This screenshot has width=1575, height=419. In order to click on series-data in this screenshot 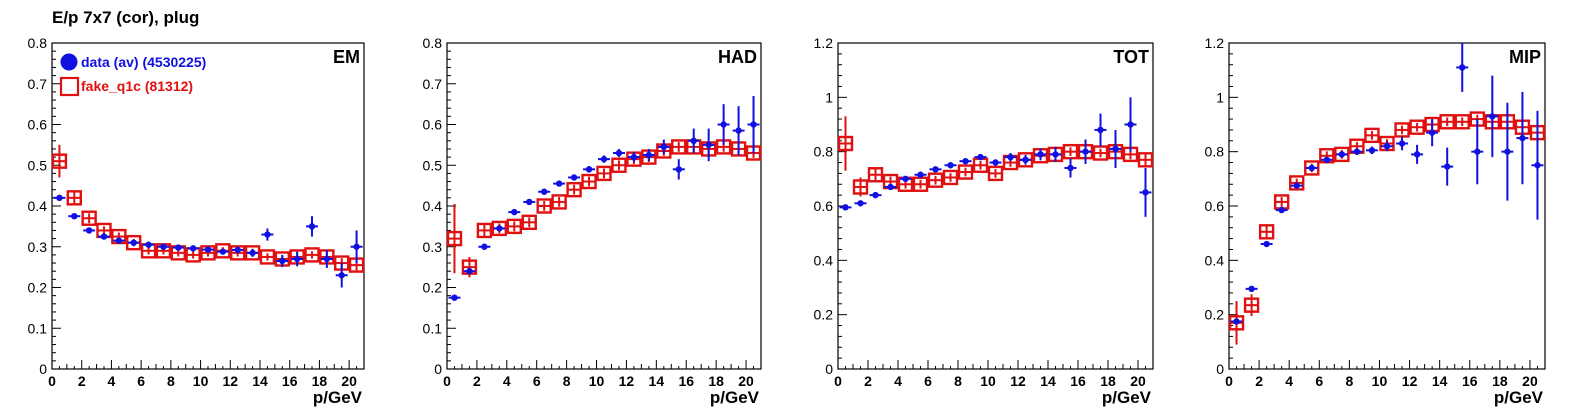, I will do `click(995, 157)`.